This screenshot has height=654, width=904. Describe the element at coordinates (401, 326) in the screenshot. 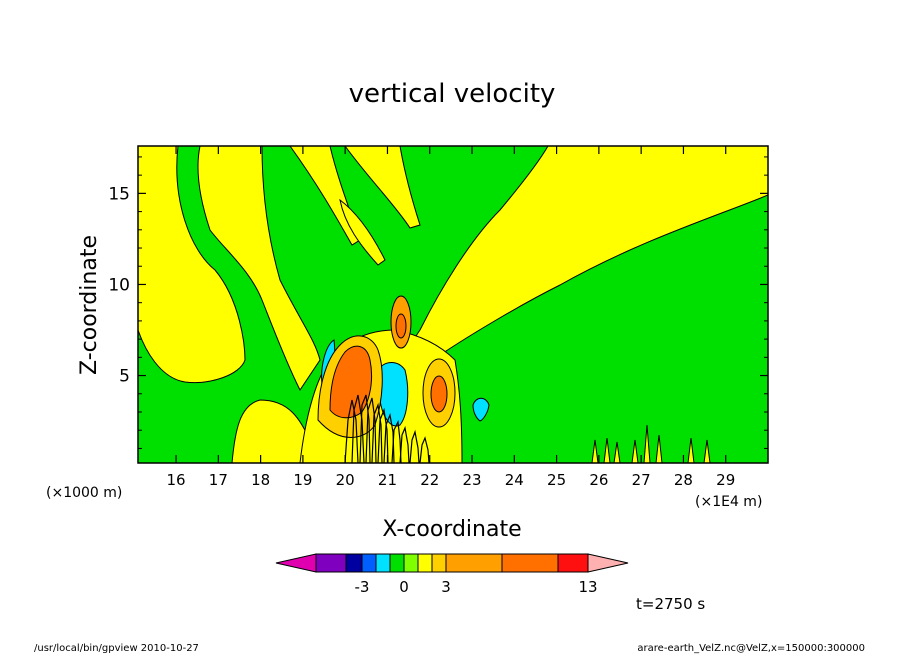

I see `contour-region-orange-upper-core` at that location.